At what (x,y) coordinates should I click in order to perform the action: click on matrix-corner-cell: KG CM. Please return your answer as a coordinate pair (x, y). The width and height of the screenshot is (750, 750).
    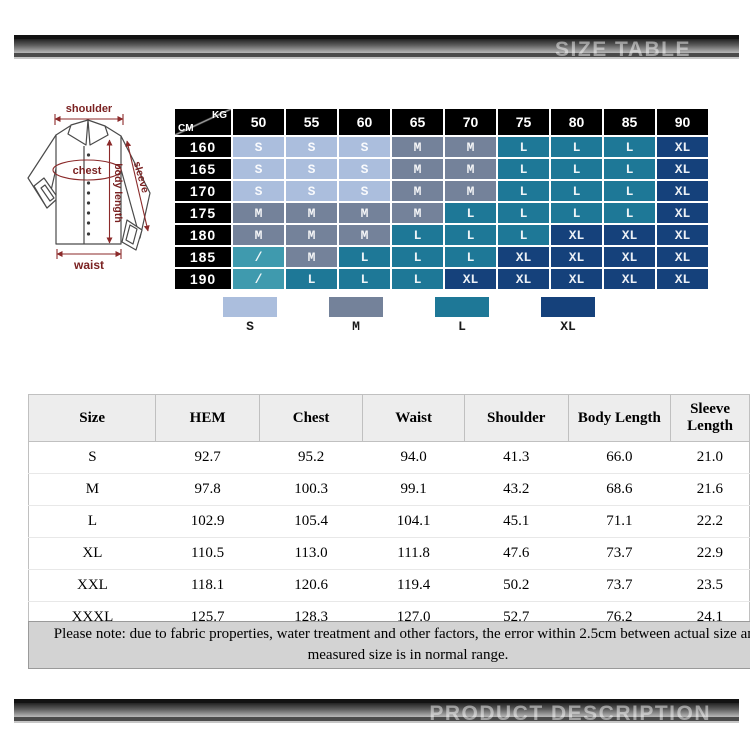
    Looking at the image, I should click on (203, 122).